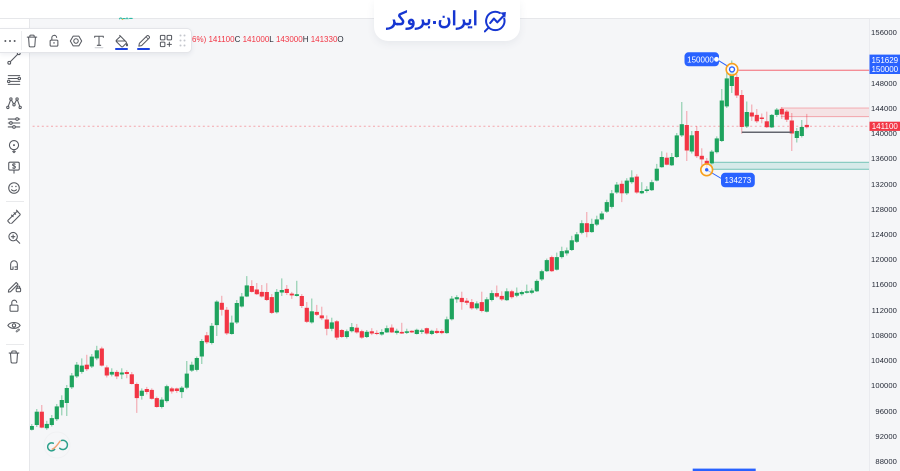 The width and height of the screenshot is (900, 471). I want to click on svg-text: 151629, so click(884, 60).